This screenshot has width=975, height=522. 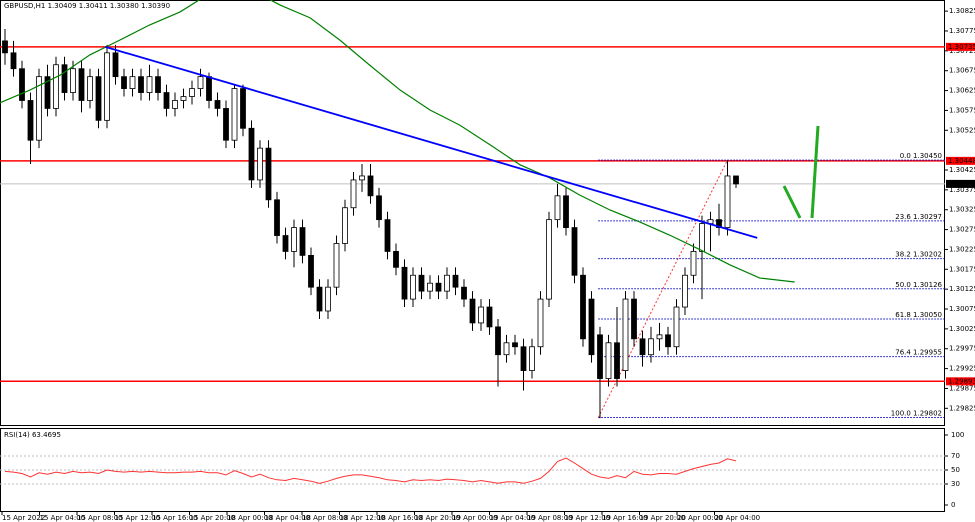 I want to click on rsi-tick-label: 70, so click(x=955, y=456).